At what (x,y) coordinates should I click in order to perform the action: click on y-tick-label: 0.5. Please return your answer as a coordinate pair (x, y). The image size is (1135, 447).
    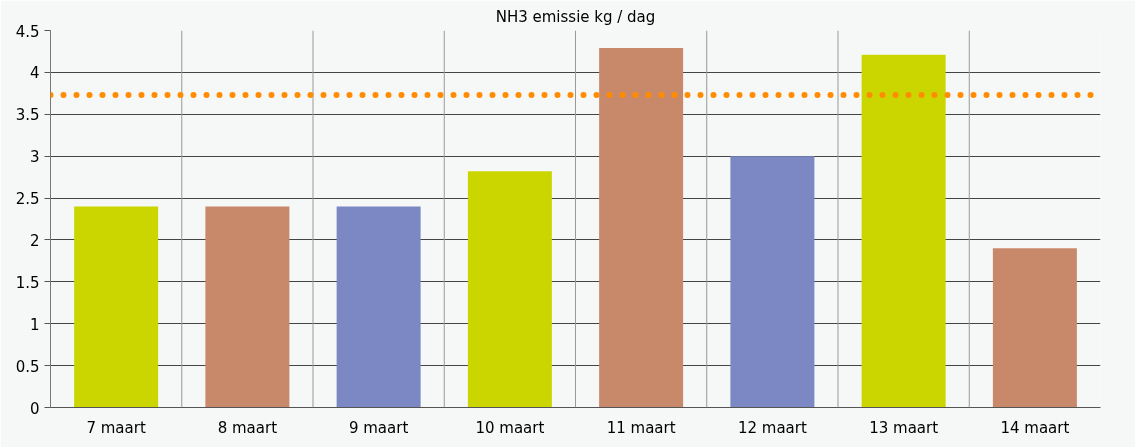
    Looking at the image, I should click on (27, 366).